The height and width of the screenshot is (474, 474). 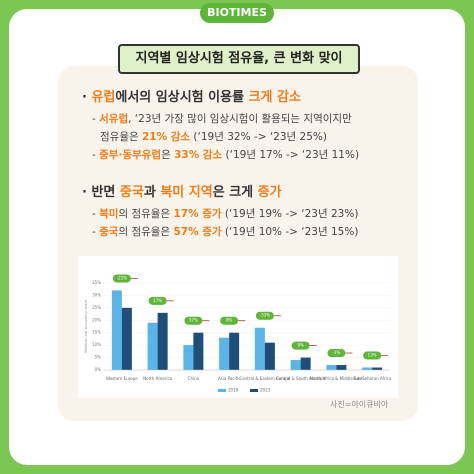 I want to click on section-heading: · 유럽에서의 임상시험 이용률 크게 감소, so click(x=247, y=95).